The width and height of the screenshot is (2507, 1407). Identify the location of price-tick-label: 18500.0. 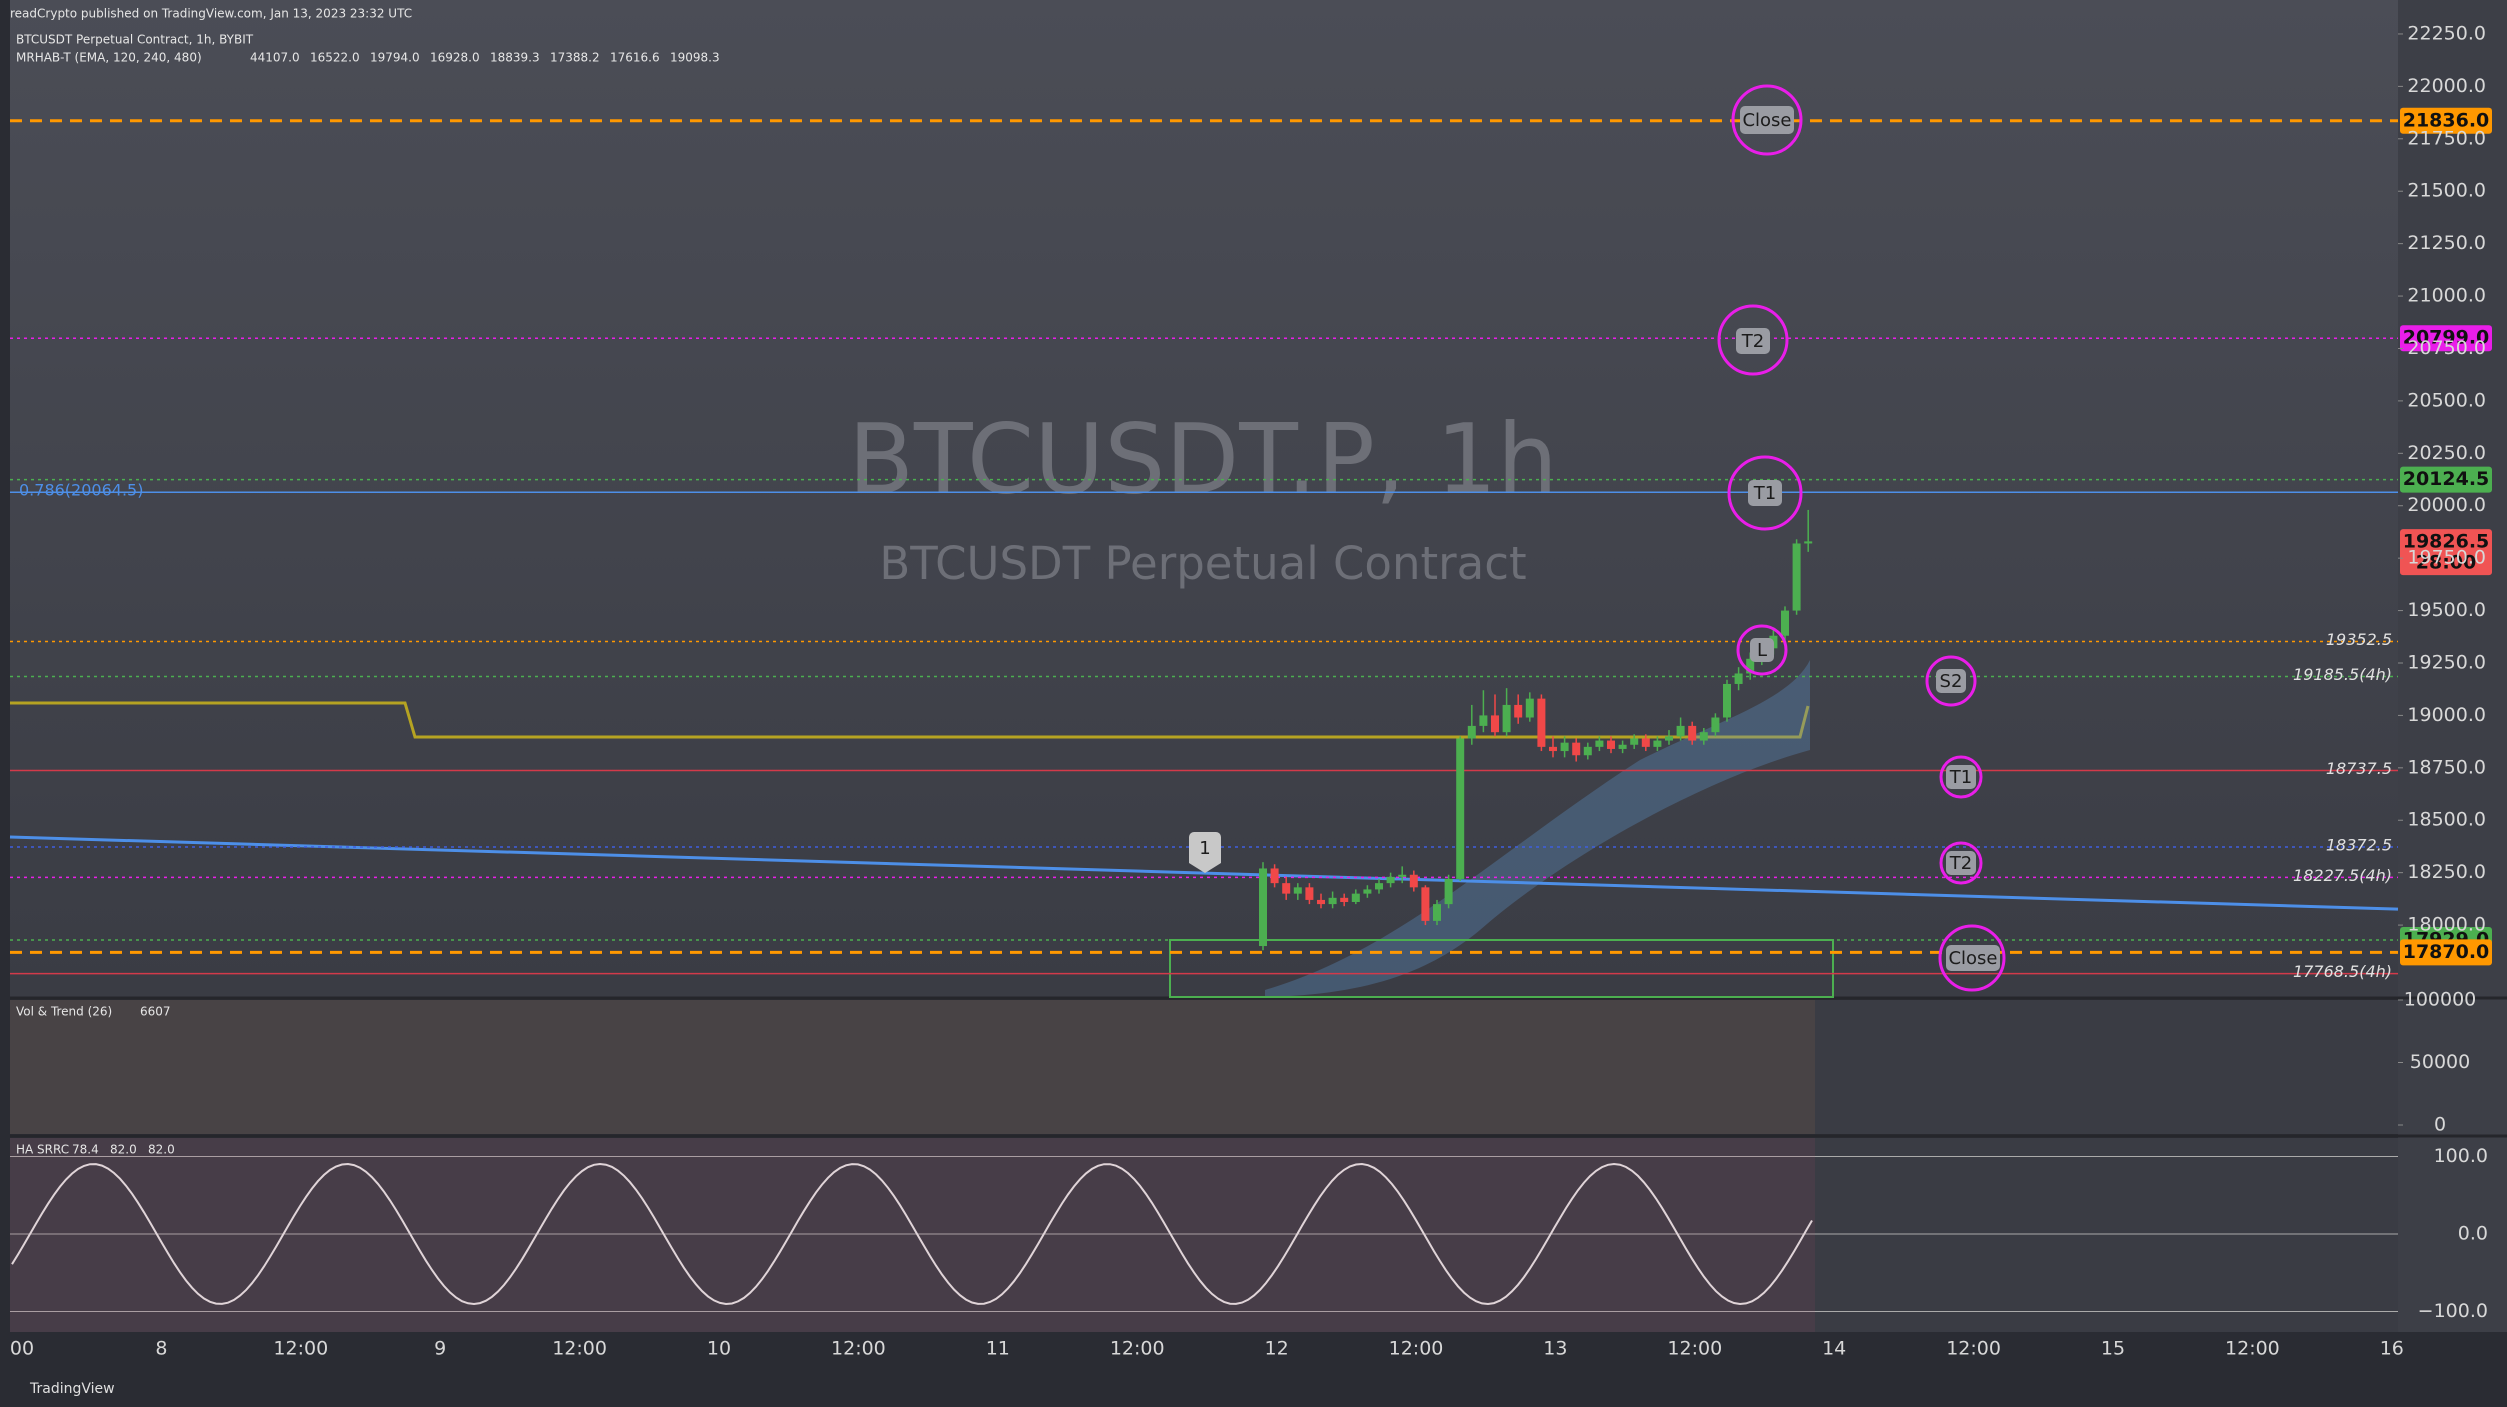
(2446, 820).